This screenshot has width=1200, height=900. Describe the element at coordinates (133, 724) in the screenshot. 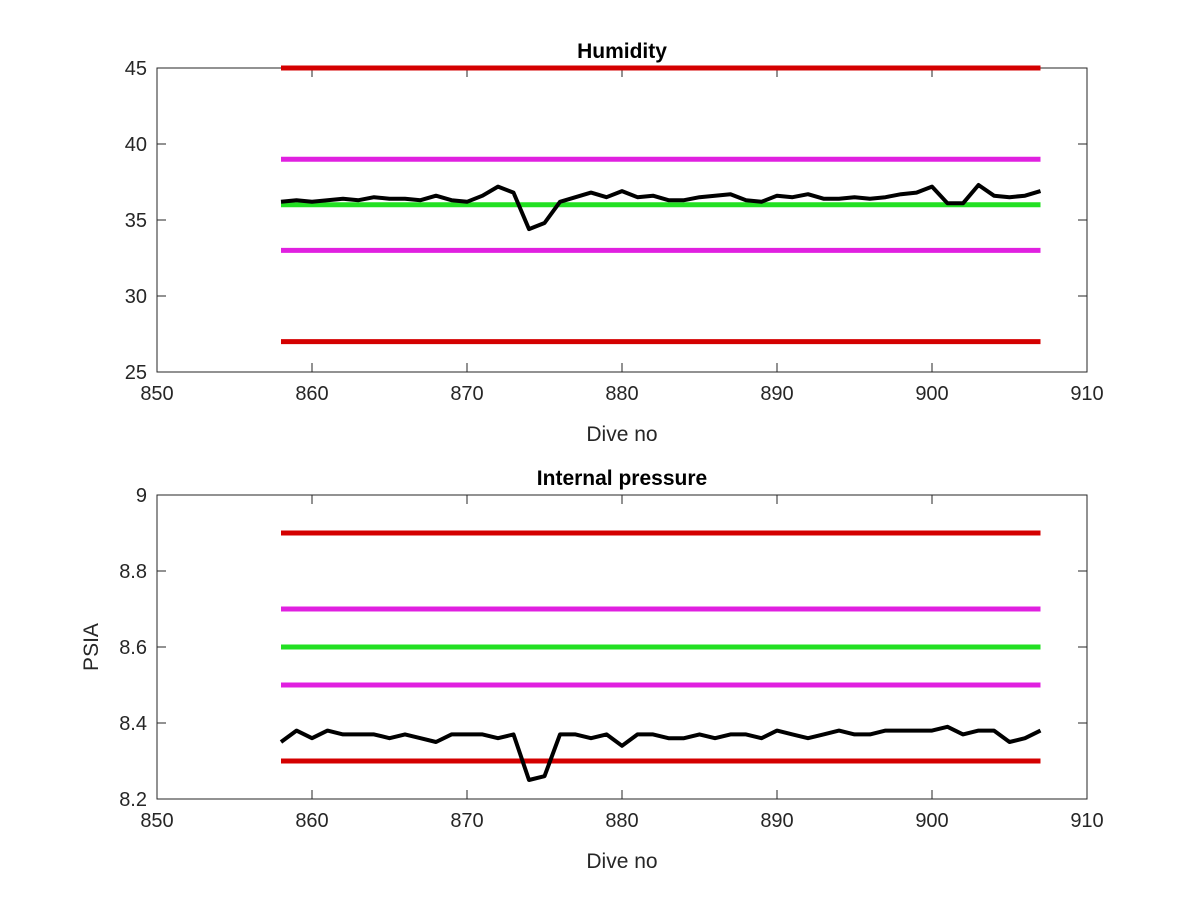

I see `pressure-y-tick-label: 8.4` at that location.